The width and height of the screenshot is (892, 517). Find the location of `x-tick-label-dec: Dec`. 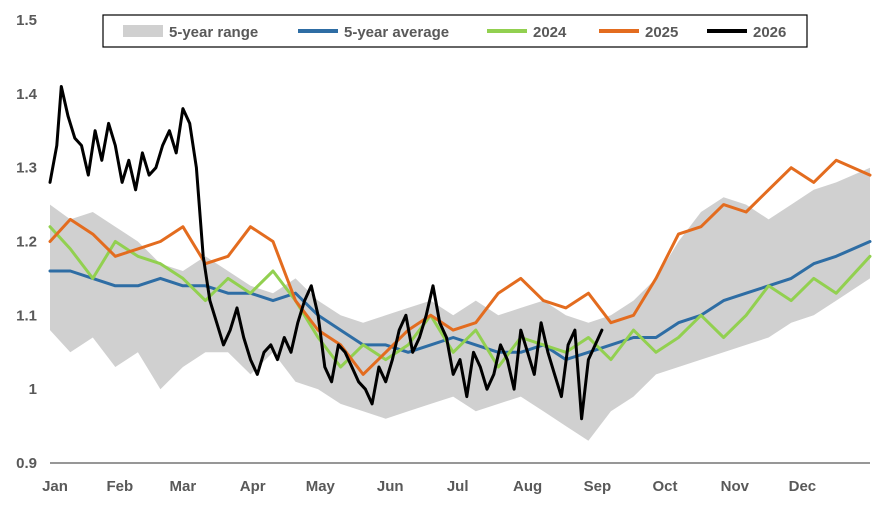

x-tick-label-dec: Dec is located at coordinates (803, 486).